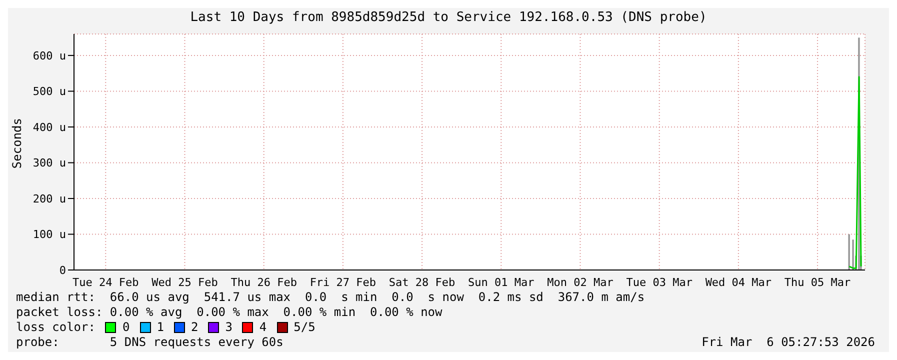  Describe the element at coordinates (501, 282) in the screenshot. I see `x-tick-label: Sun 01 Mar` at that location.